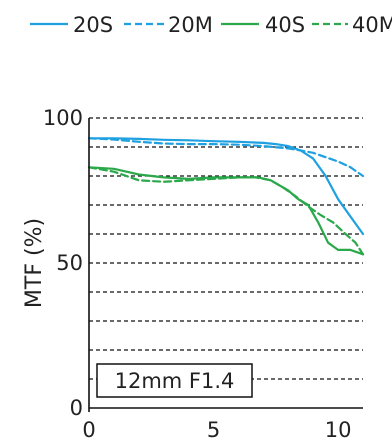 This screenshot has height=441, width=392. I want to click on annotation-text: 12mm F1.4, so click(175, 381).